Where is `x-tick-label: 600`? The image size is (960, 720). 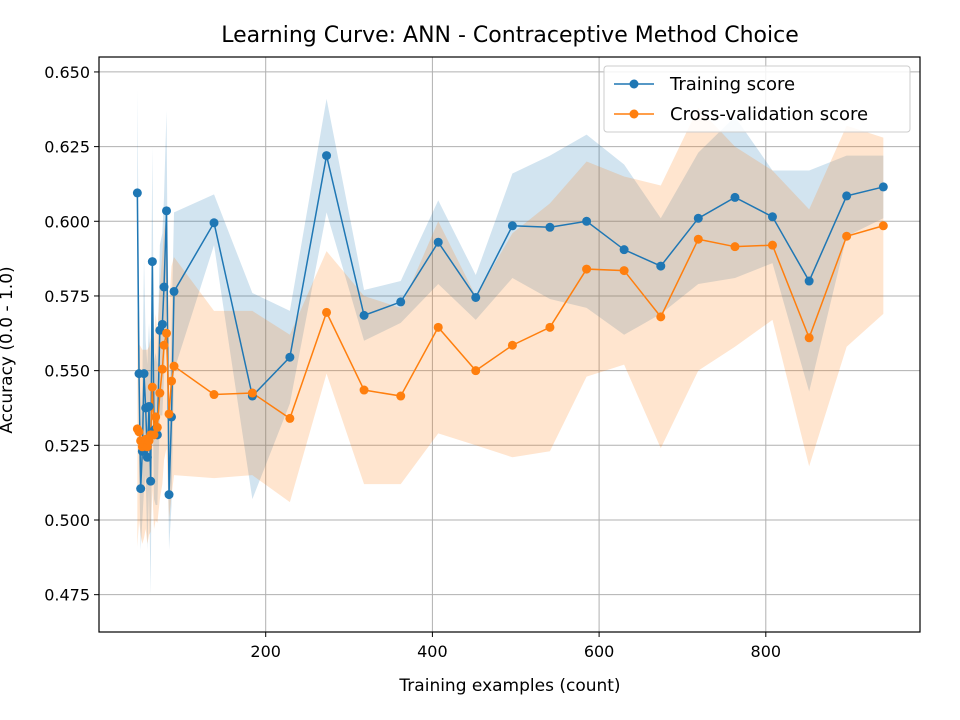 x-tick-label: 600 is located at coordinates (599, 651).